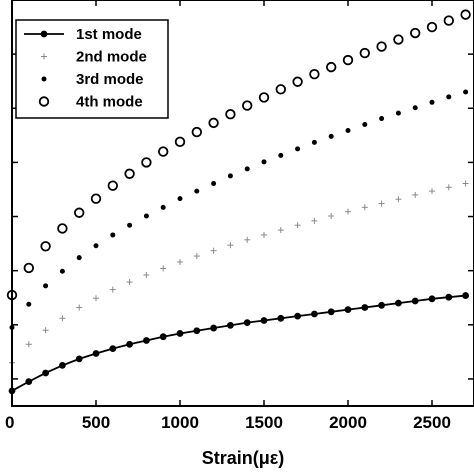  I want to click on legend-label: 3rd mode, so click(110, 79).